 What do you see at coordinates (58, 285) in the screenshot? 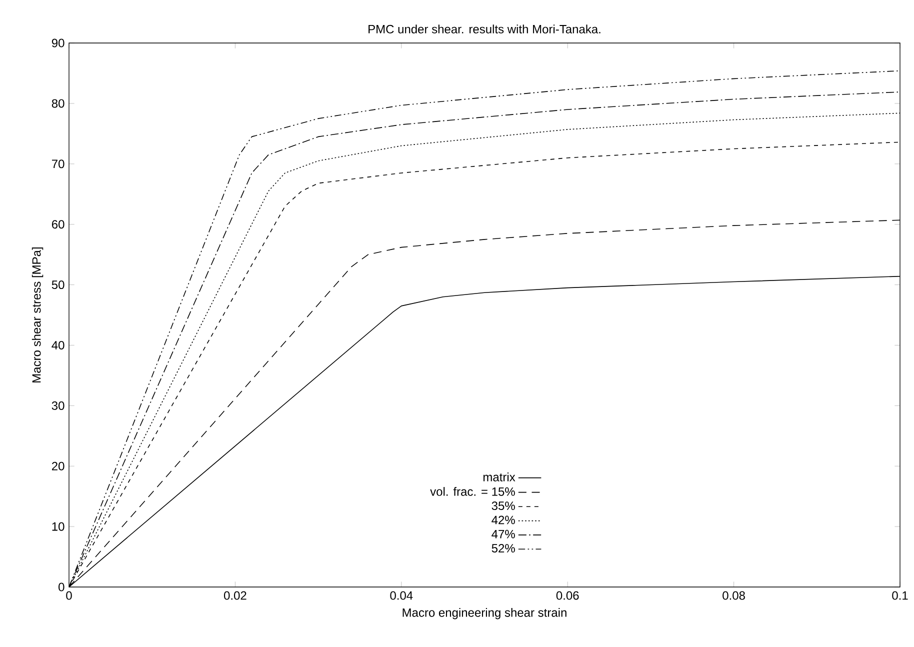
I see `y-tick-label: 50` at bounding box center [58, 285].